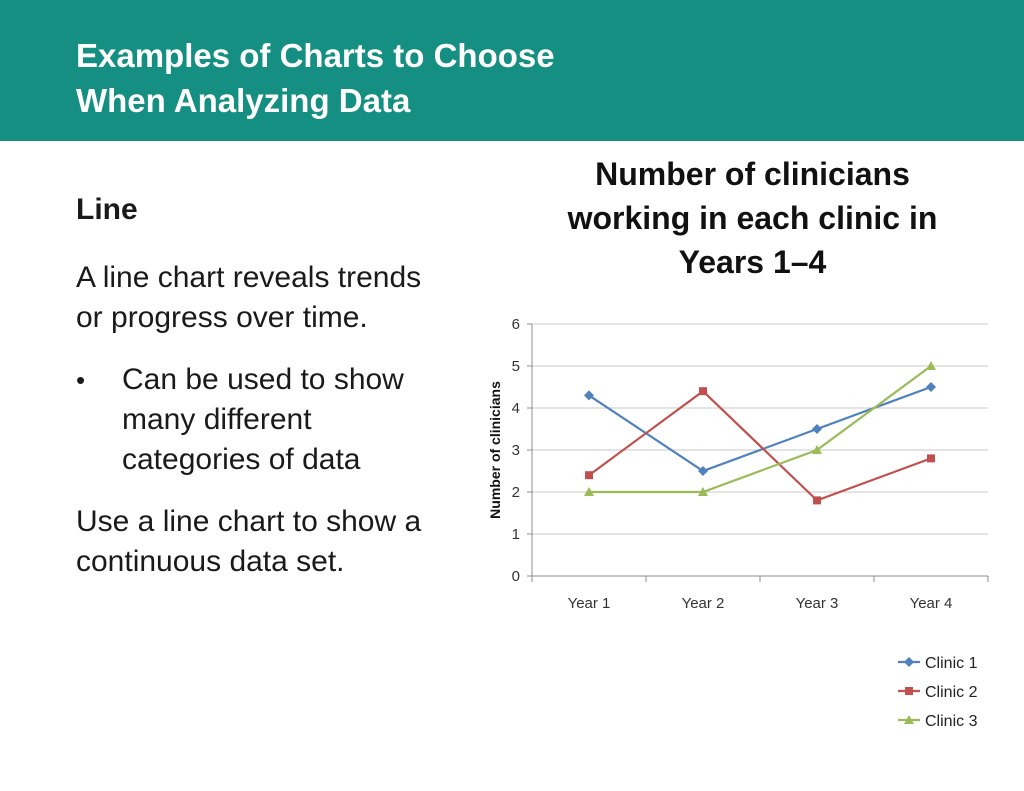 Image resolution: width=1024 pixels, height=791 pixels. What do you see at coordinates (516, 366) in the screenshot?
I see `y-tick-label: 5` at bounding box center [516, 366].